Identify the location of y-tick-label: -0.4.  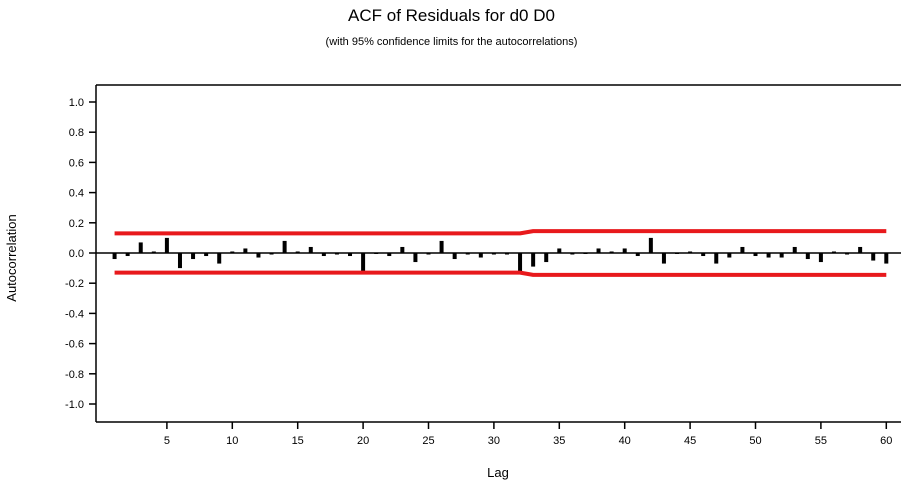
(74, 314).